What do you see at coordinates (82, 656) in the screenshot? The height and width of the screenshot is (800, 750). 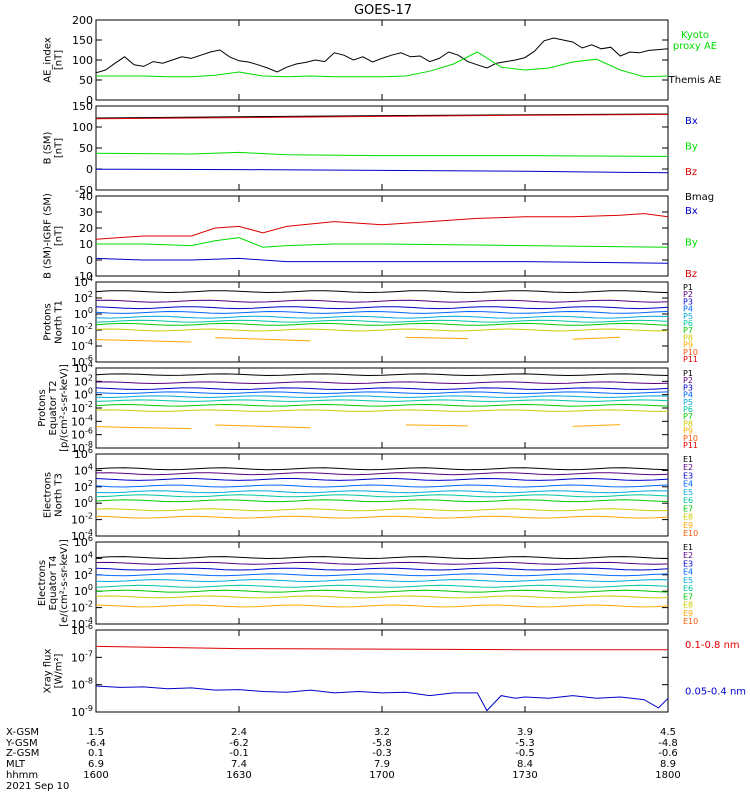 I see `y-tick-label: 10⁻⁷` at bounding box center [82, 656].